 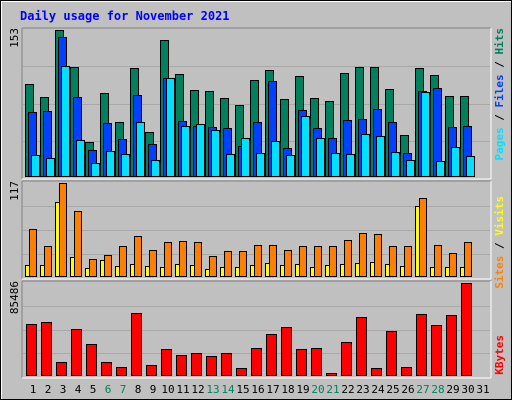 I want to click on day-label: 27, so click(x=422, y=389).